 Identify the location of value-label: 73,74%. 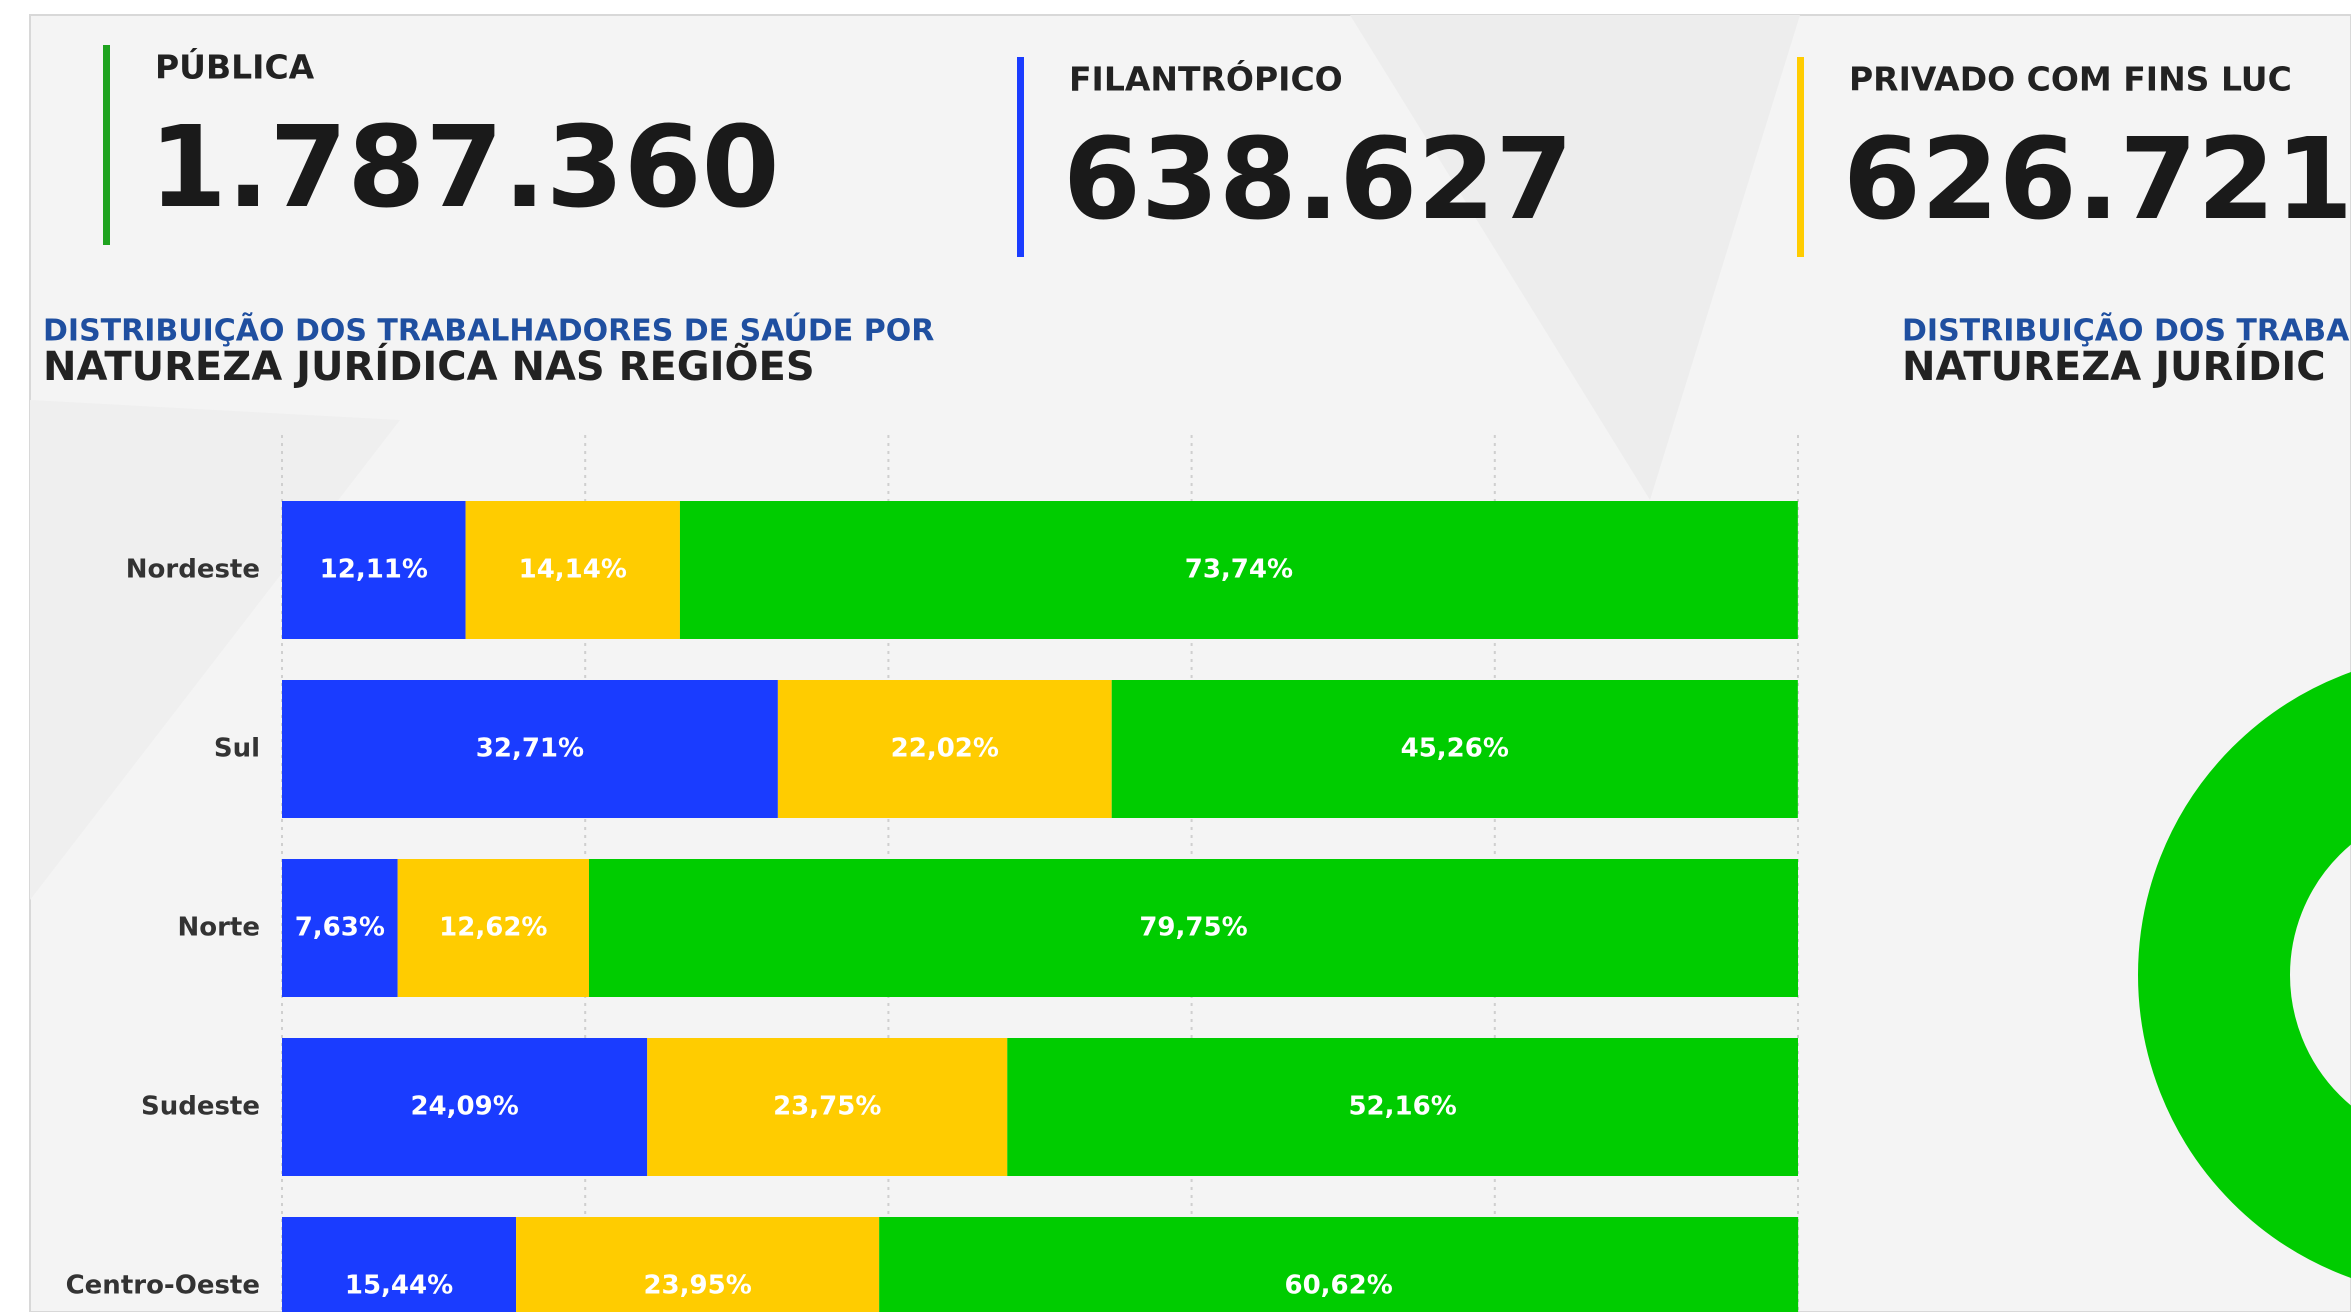
(1239, 570).